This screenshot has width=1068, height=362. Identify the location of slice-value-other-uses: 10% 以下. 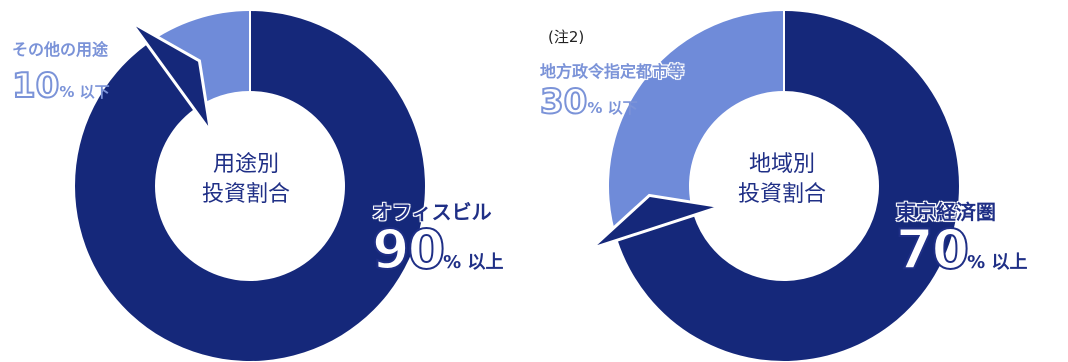
(60, 86).